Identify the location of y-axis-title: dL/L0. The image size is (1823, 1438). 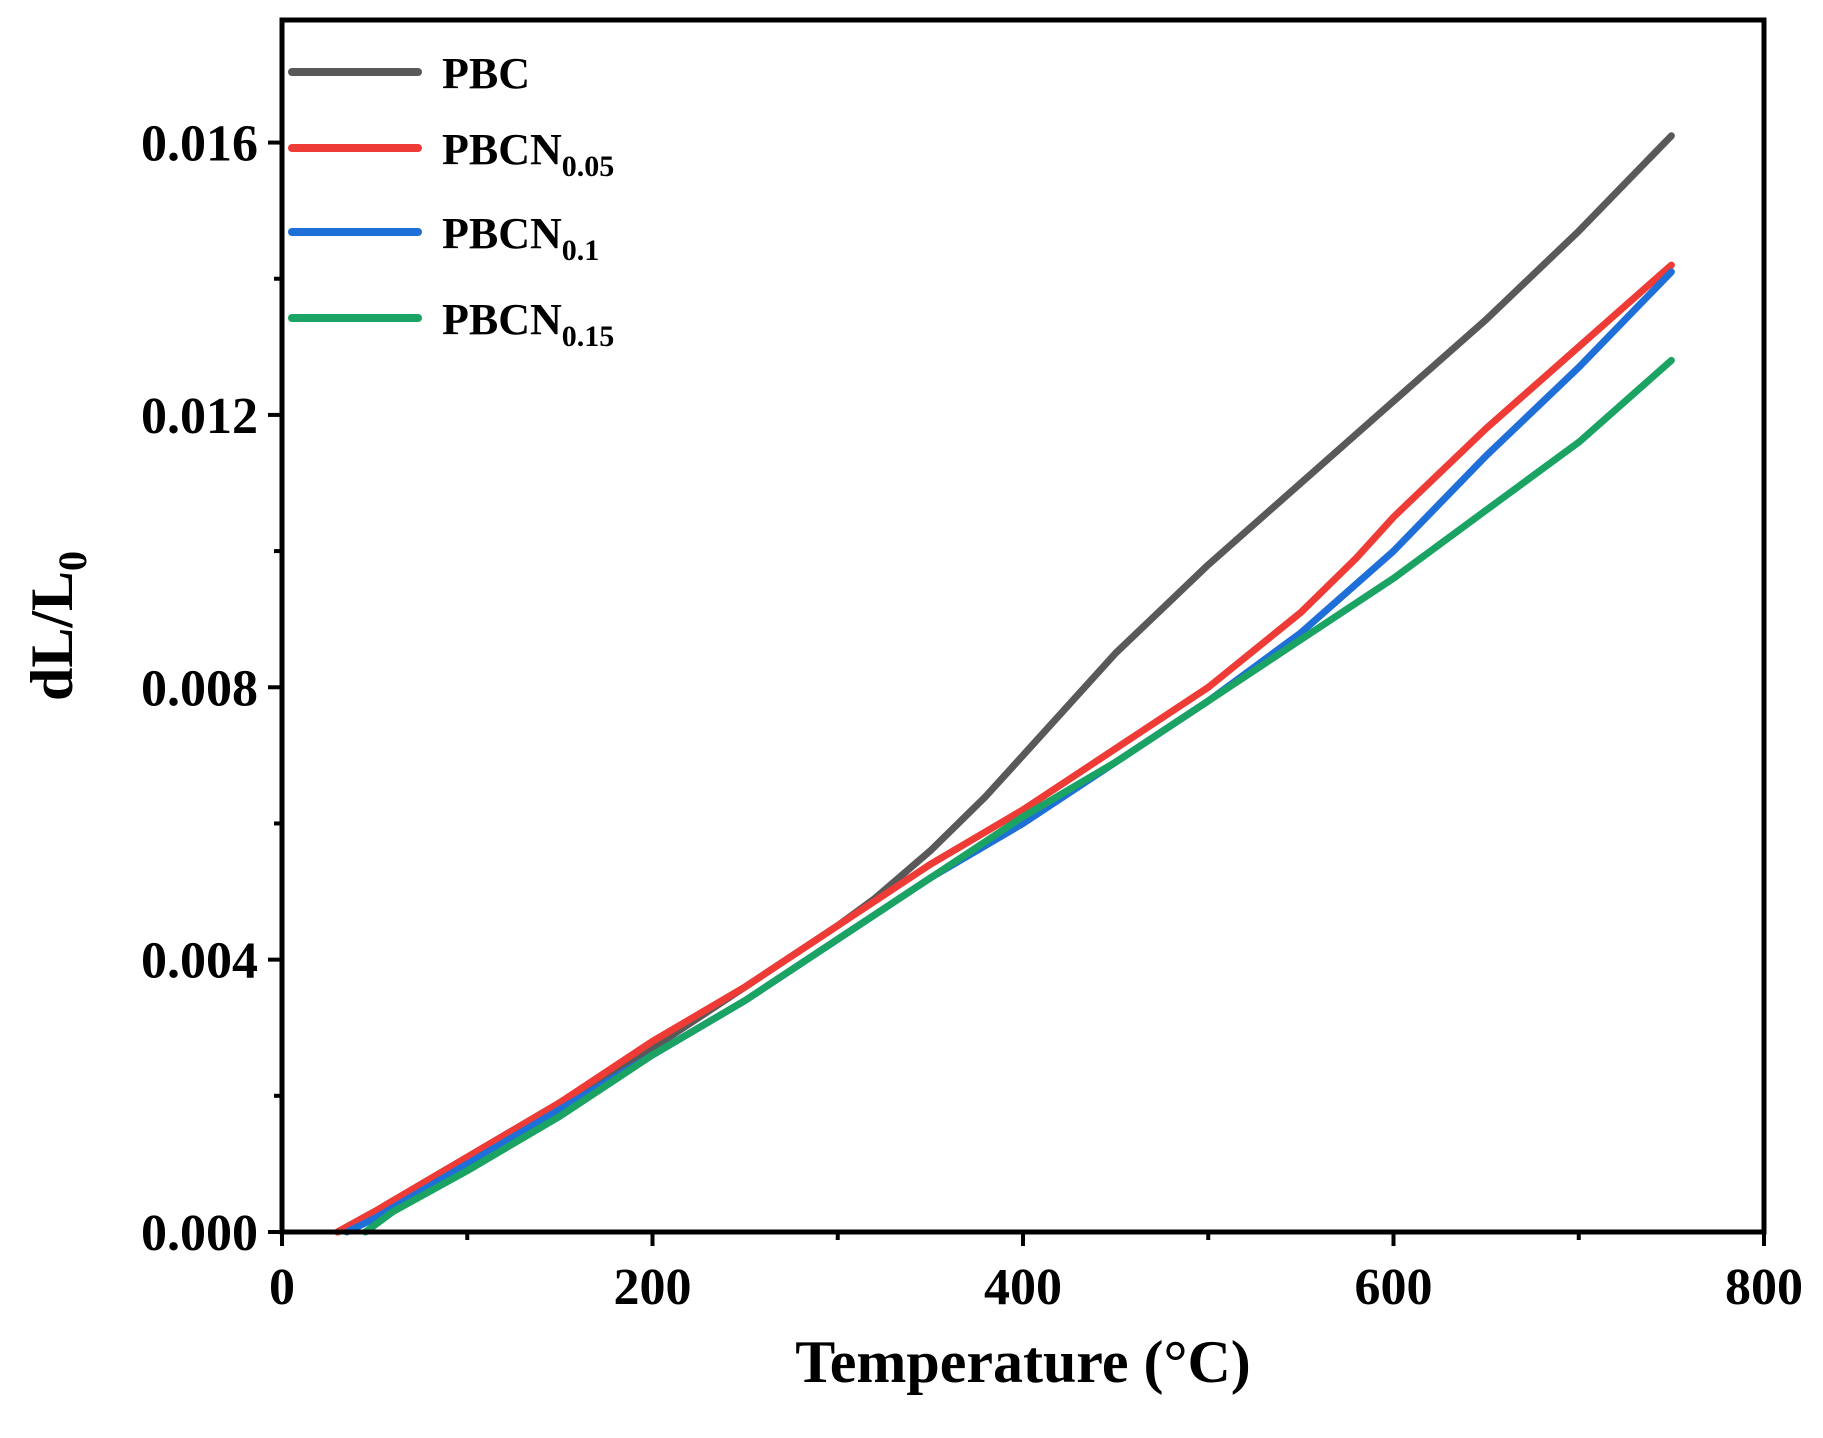
(57, 626).